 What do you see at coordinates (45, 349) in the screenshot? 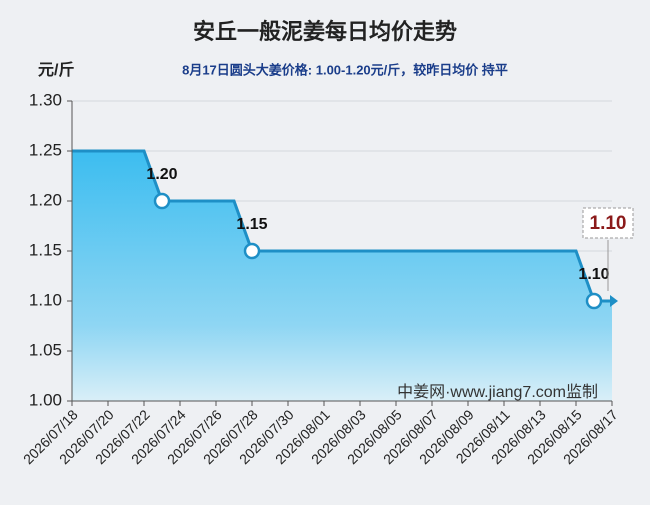
I see `y-tick-label: 1.05` at bounding box center [45, 349].